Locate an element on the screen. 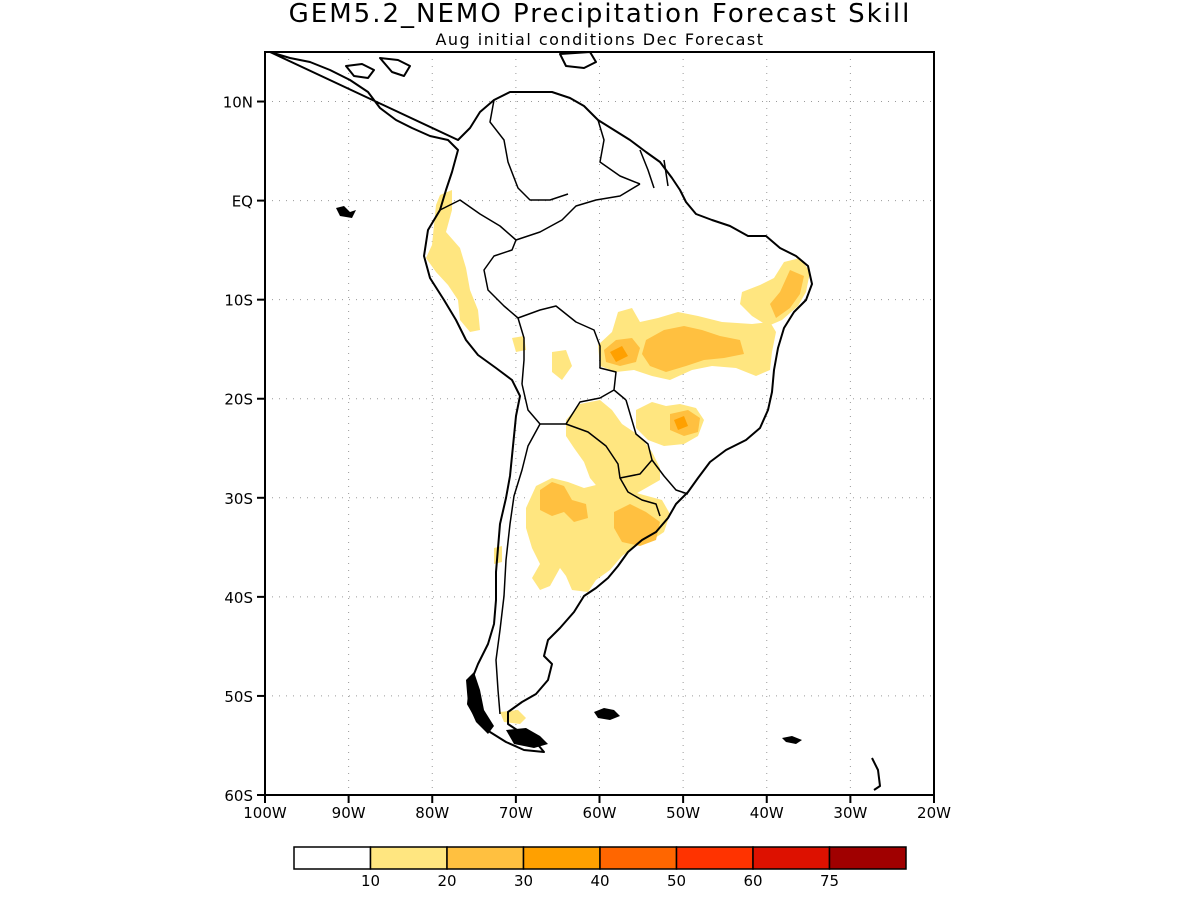 This screenshot has width=1200, height=900. skill-region-ecuador-peru-coast is located at coordinates (453, 261).